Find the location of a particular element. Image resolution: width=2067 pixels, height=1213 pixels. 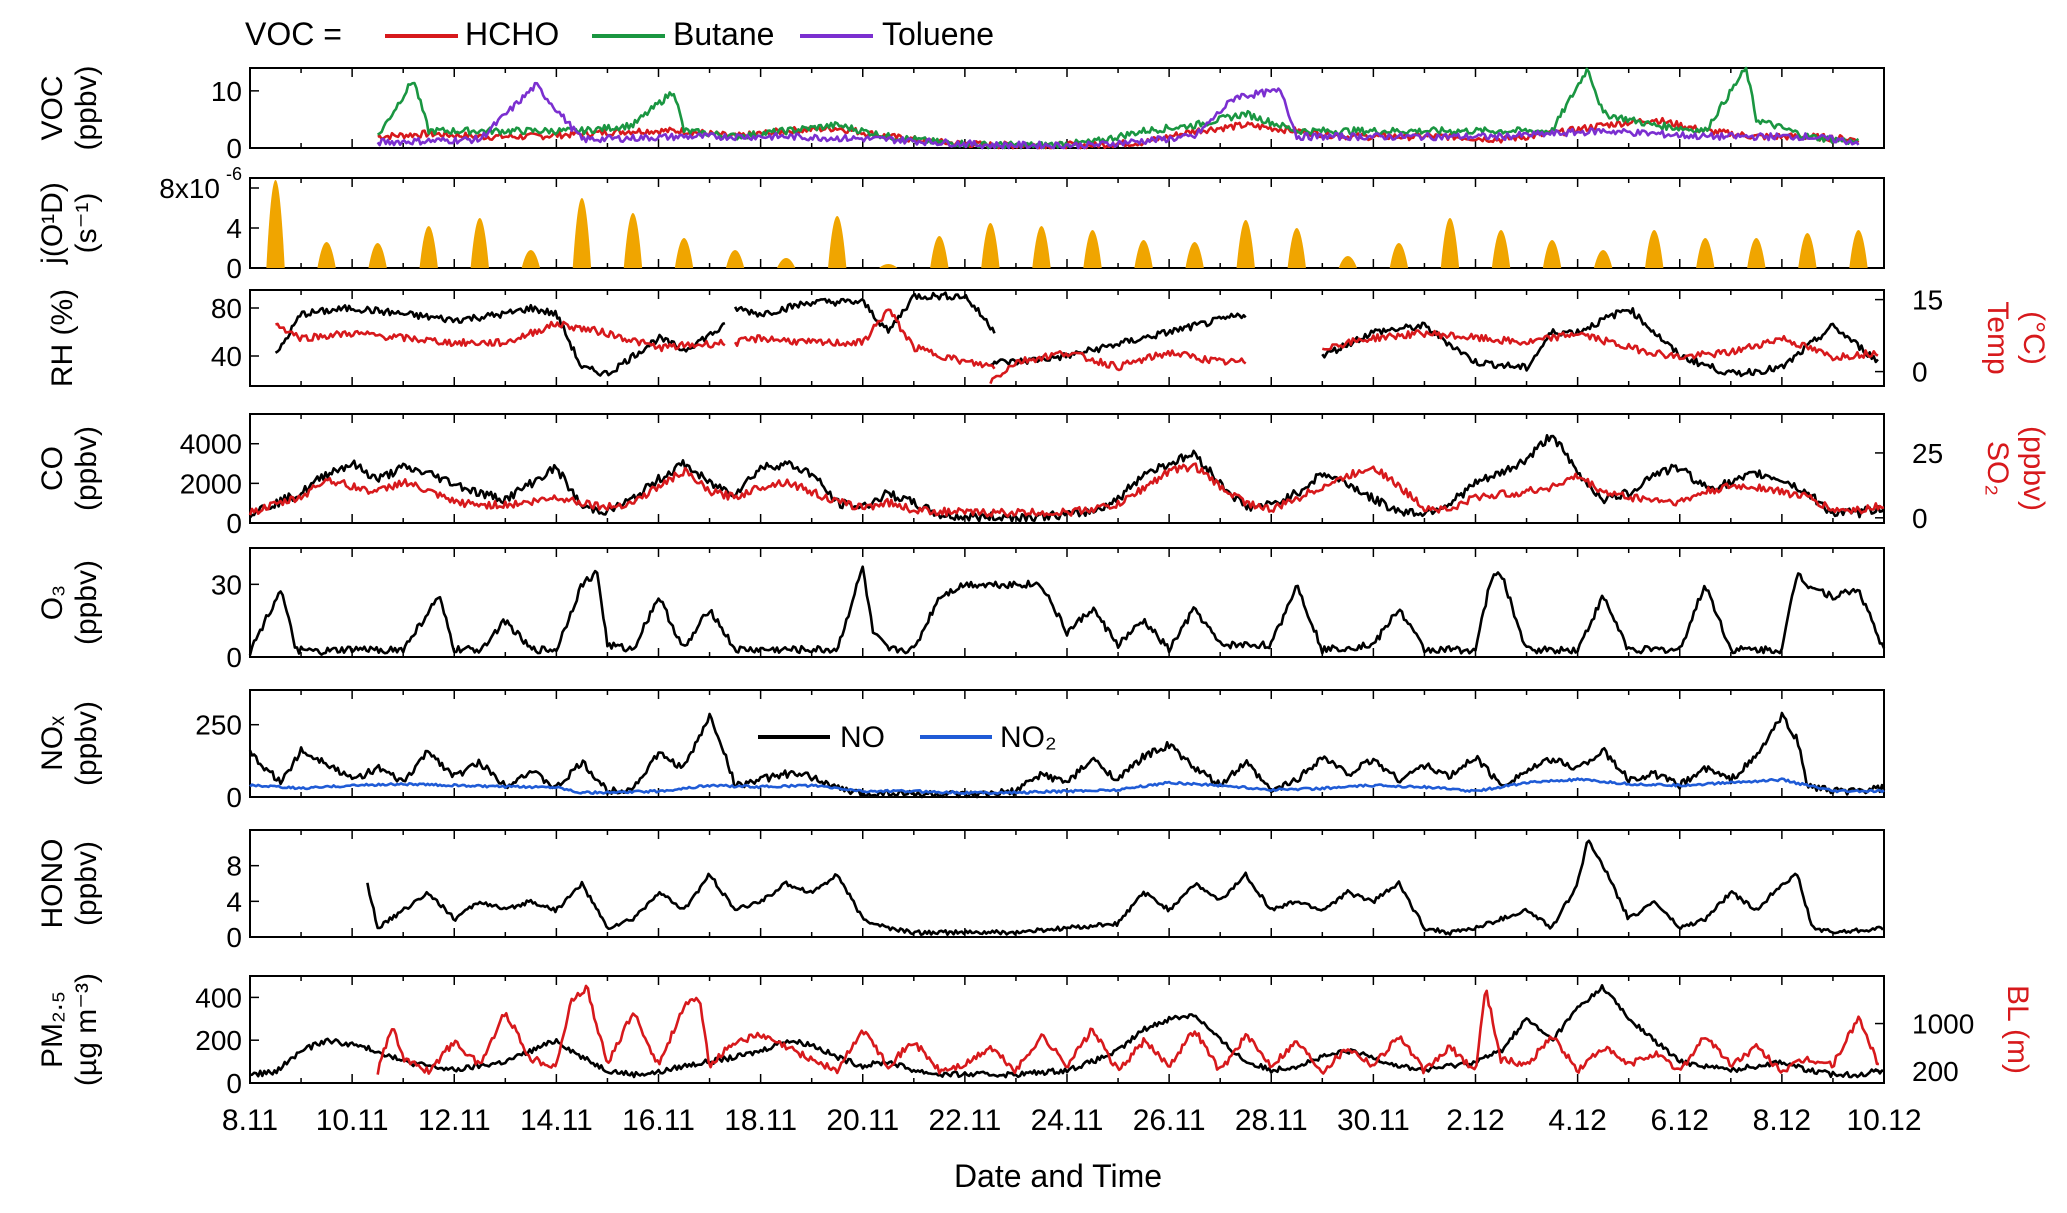

x-axis-title: Date and Time is located at coordinates (1058, 1176).